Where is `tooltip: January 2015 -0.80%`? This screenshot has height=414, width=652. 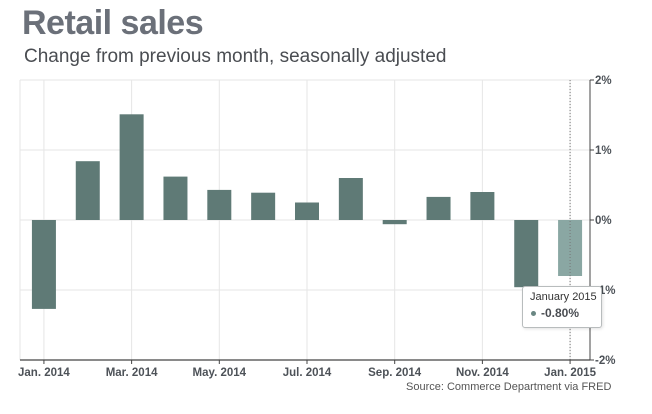
tooltip: January 2015 -0.80% is located at coordinates (562, 307).